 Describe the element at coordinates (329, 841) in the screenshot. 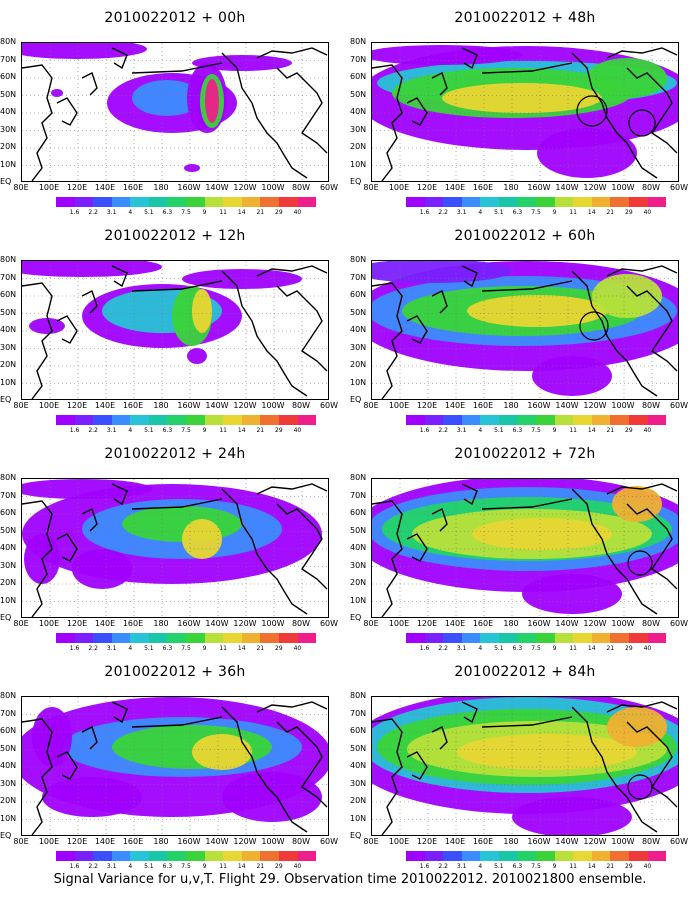

I see `lon-tick-label: 60W` at that location.